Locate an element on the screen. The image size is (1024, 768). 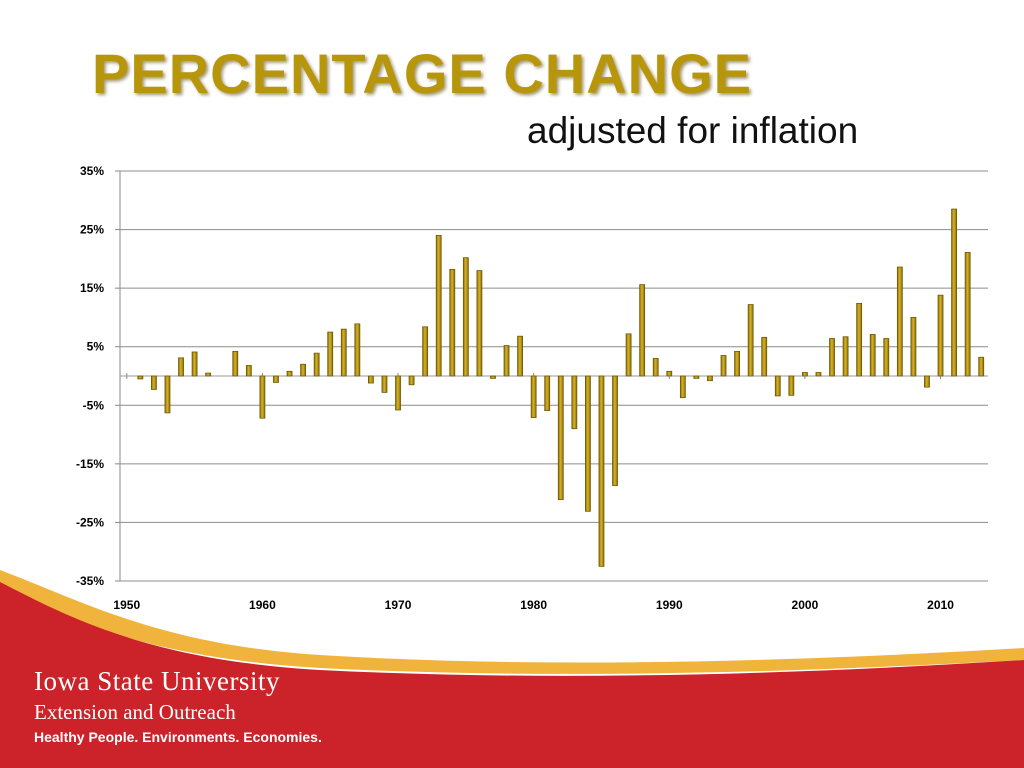
x-tick-label: 2010 is located at coordinates (940, 605).